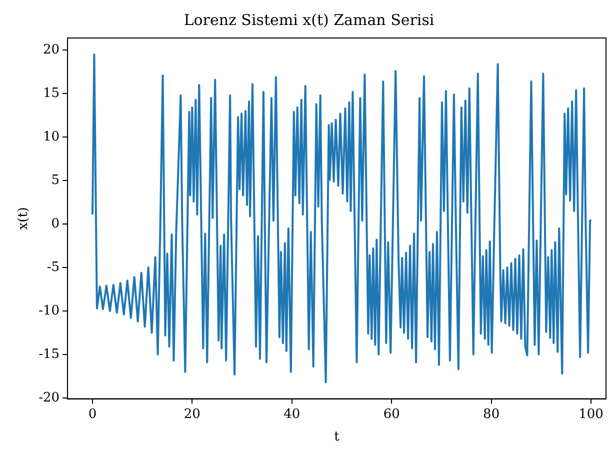 This screenshot has height=451, width=608. I want to click on y-tick-label: 15, so click(51, 94).